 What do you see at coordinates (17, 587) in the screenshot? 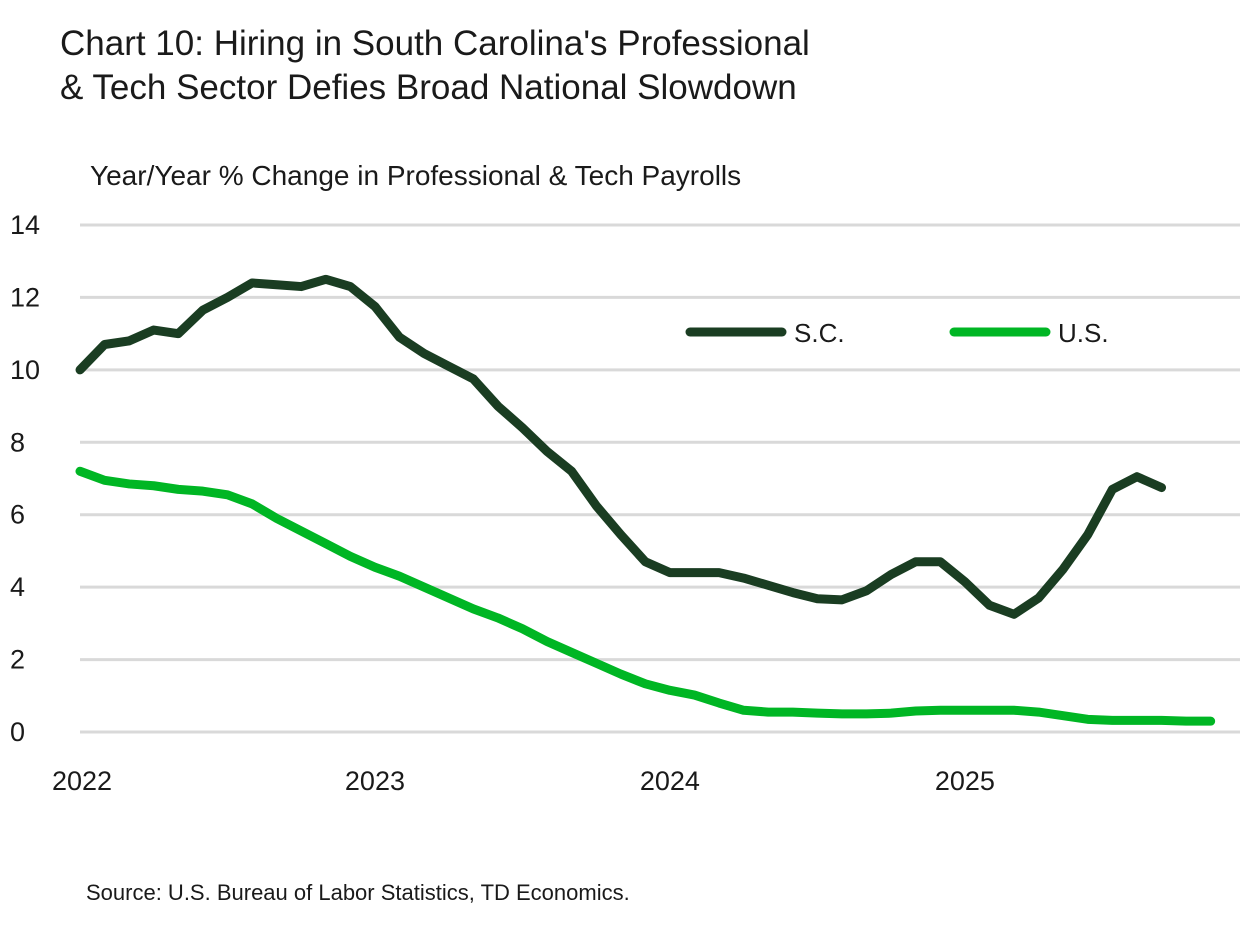
I see `y-tick-label: 4` at bounding box center [17, 587].